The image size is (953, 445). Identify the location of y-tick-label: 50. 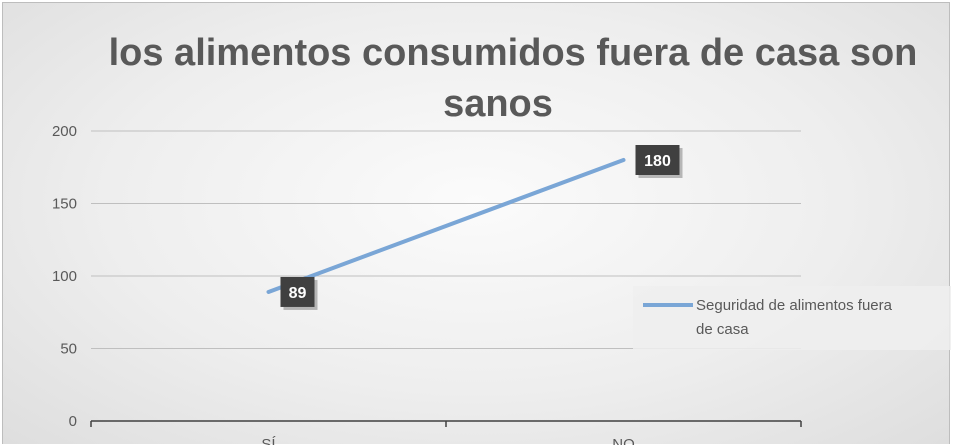
(68, 349).